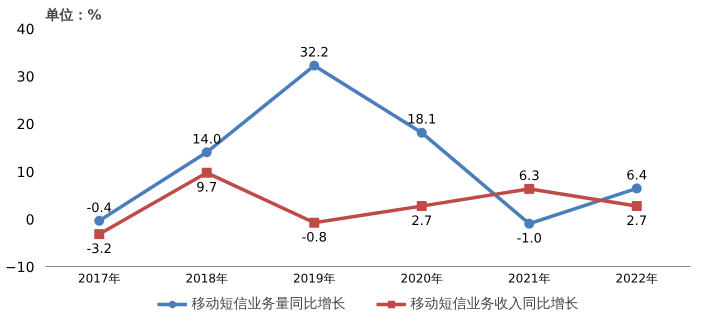  What do you see at coordinates (314, 279) in the screenshot?
I see `x-tick-label: 2019年` at bounding box center [314, 279].